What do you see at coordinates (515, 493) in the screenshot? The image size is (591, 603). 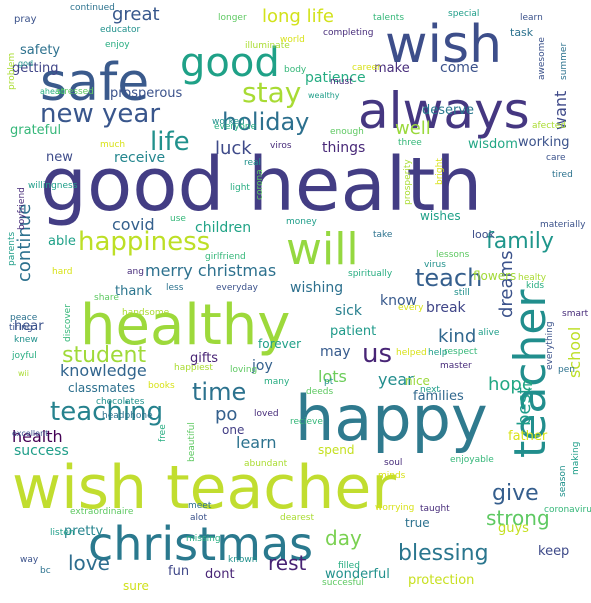 I see `cloud-word-give-22: give` at bounding box center [515, 493].